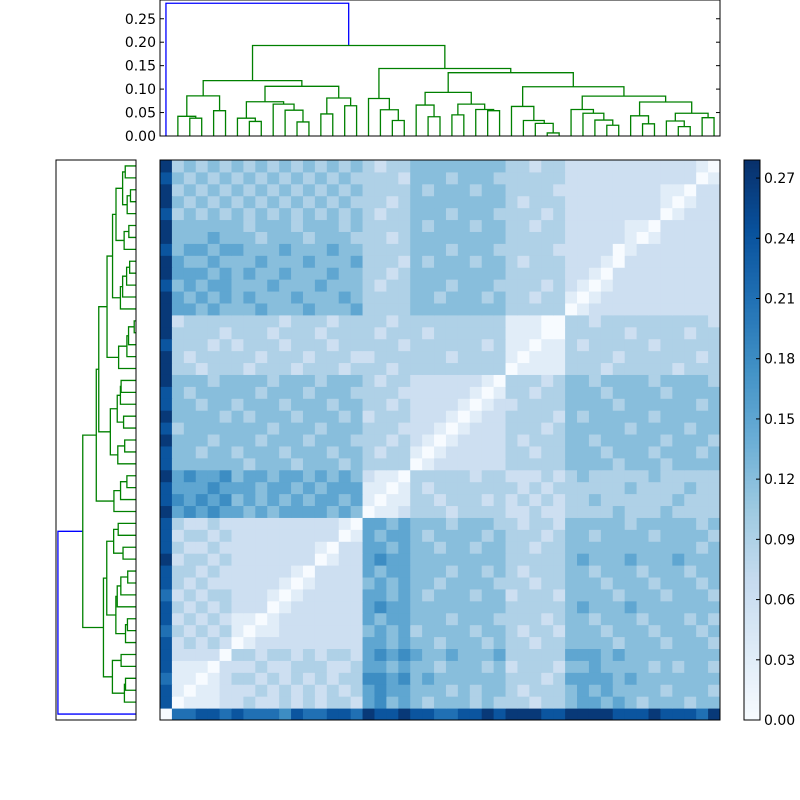 The image size is (800, 800). What do you see at coordinates (96, 440) in the screenshot?
I see `left-dendrogram` at bounding box center [96, 440].